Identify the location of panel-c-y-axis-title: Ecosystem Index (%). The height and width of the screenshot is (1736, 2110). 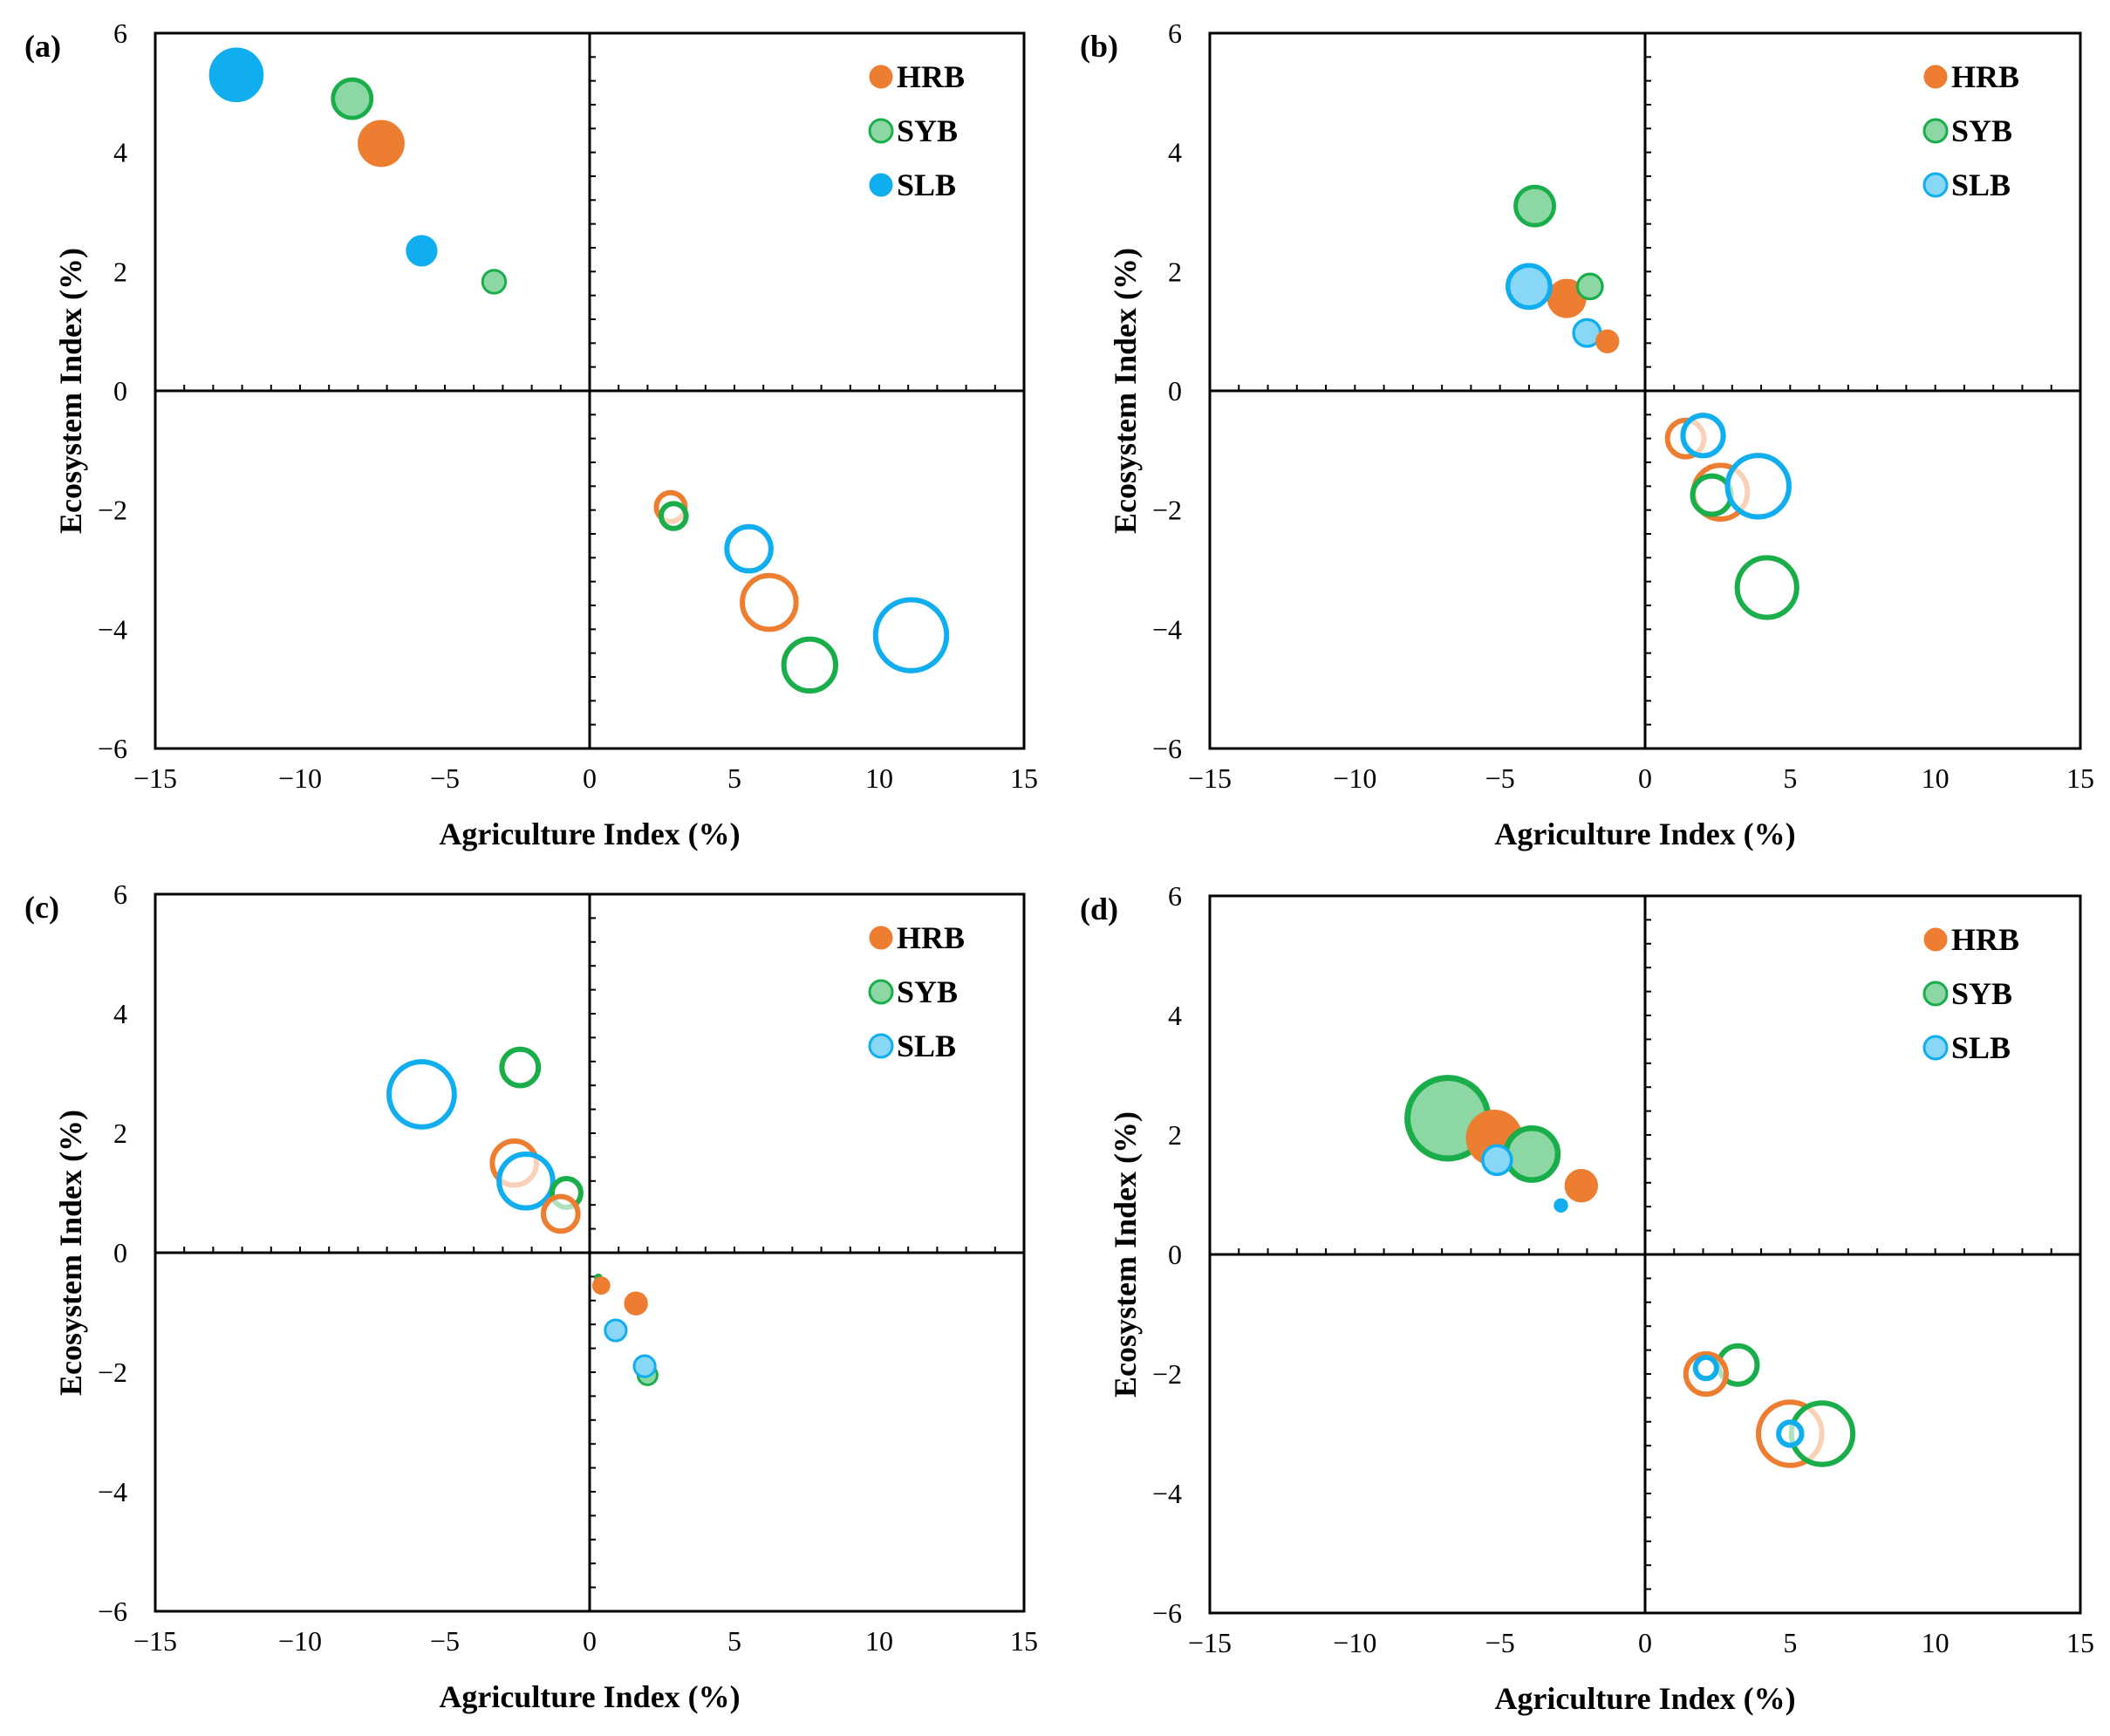
(70, 1253).